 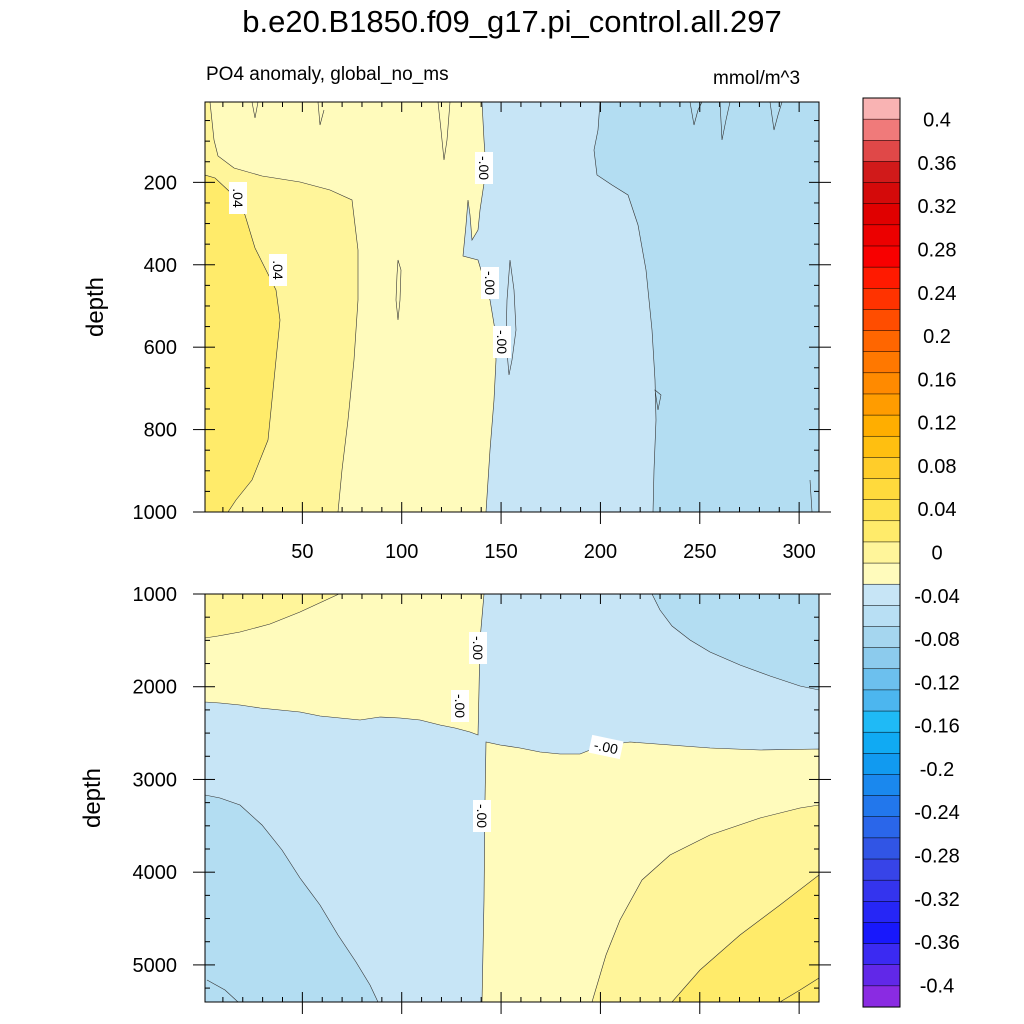 I want to click on upper-x-tick-label: 50, so click(x=302, y=552).